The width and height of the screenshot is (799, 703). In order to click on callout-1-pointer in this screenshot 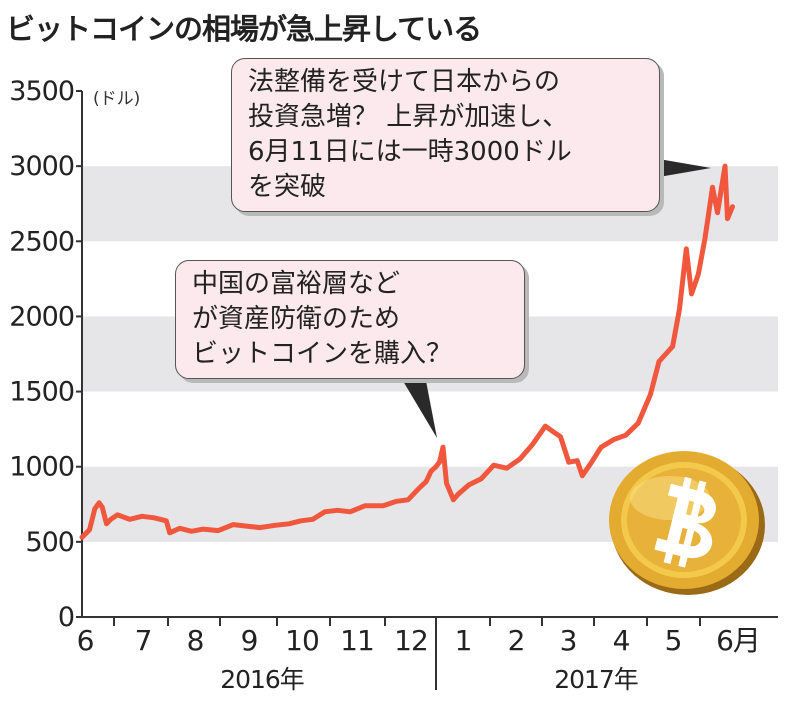, I will do `click(682, 168)`.